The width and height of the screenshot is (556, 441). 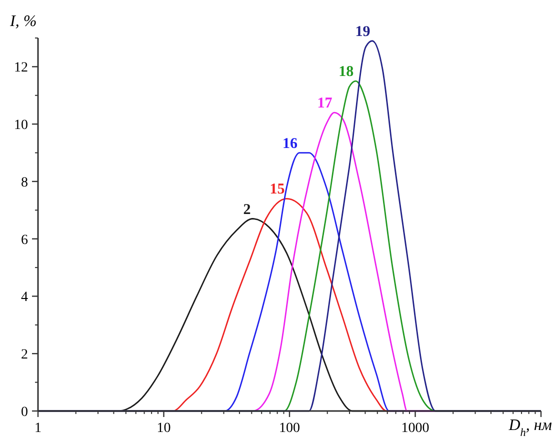 What do you see at coordinates (415, 428) in the screenshot?
I see `x-tick-label: 1000` at bounding box center [415, 428].